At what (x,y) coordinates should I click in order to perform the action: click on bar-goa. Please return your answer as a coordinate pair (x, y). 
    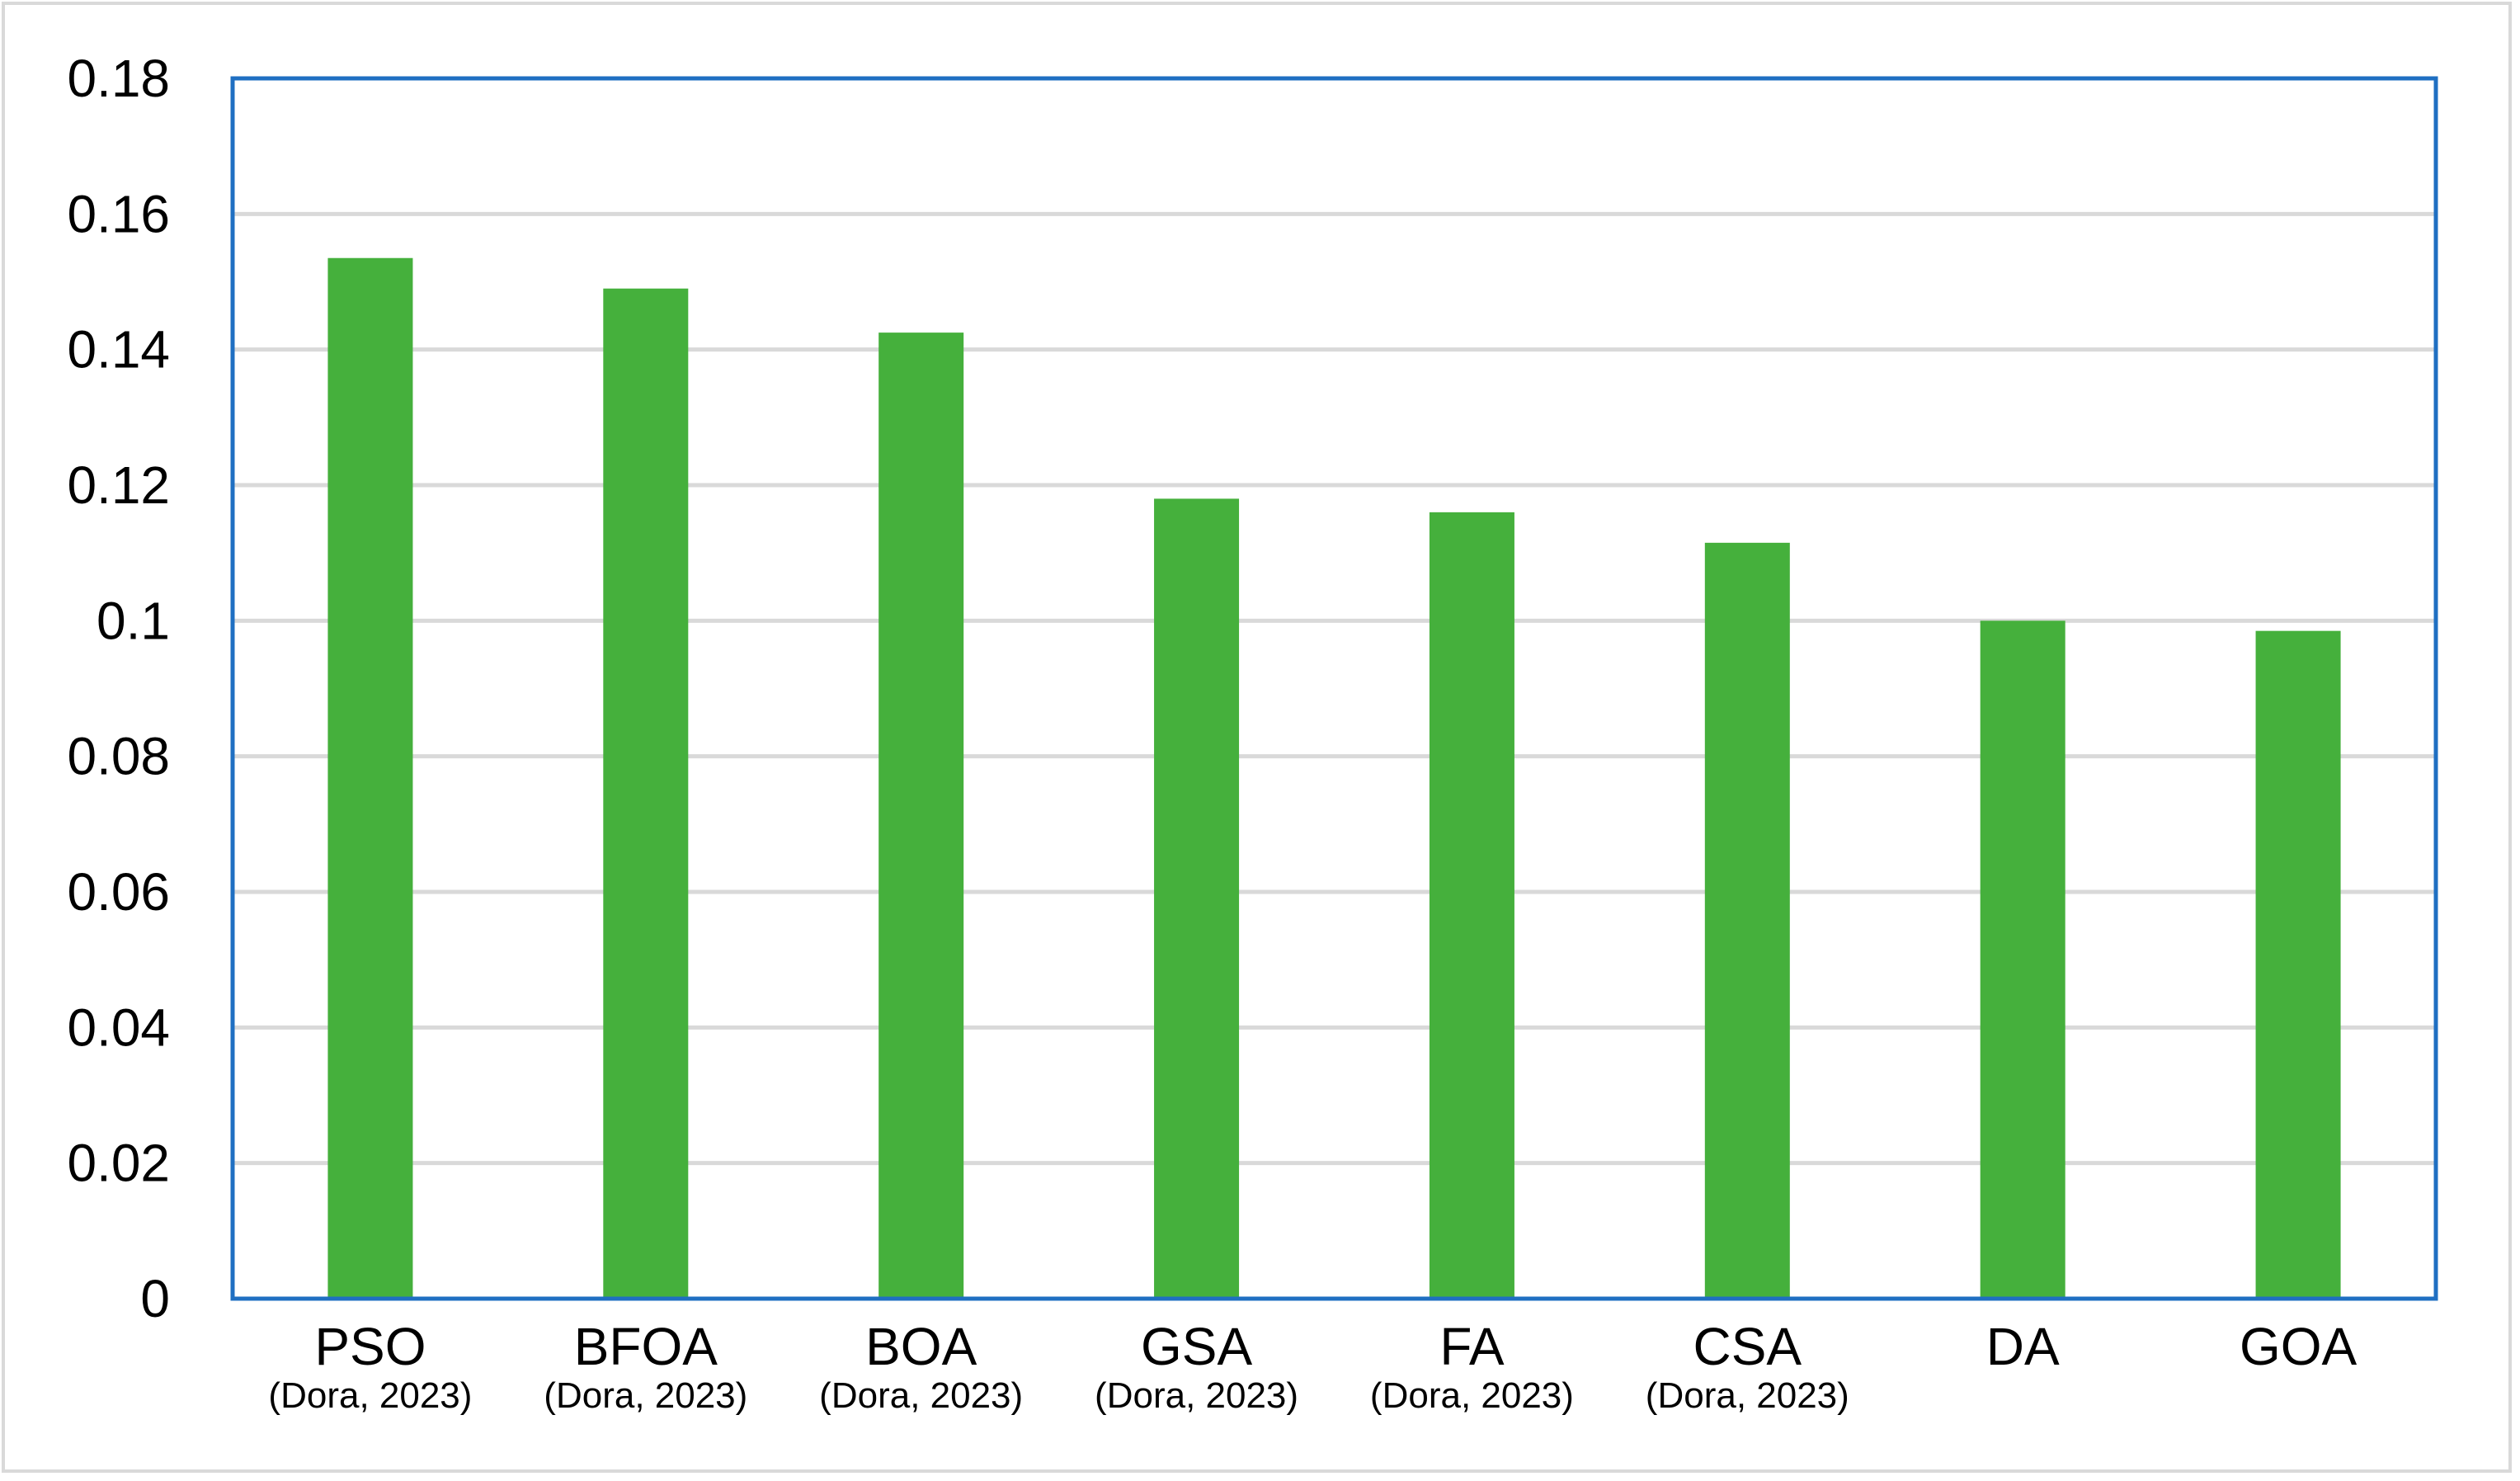
    Looking at the image, I should click on (2298, 965).